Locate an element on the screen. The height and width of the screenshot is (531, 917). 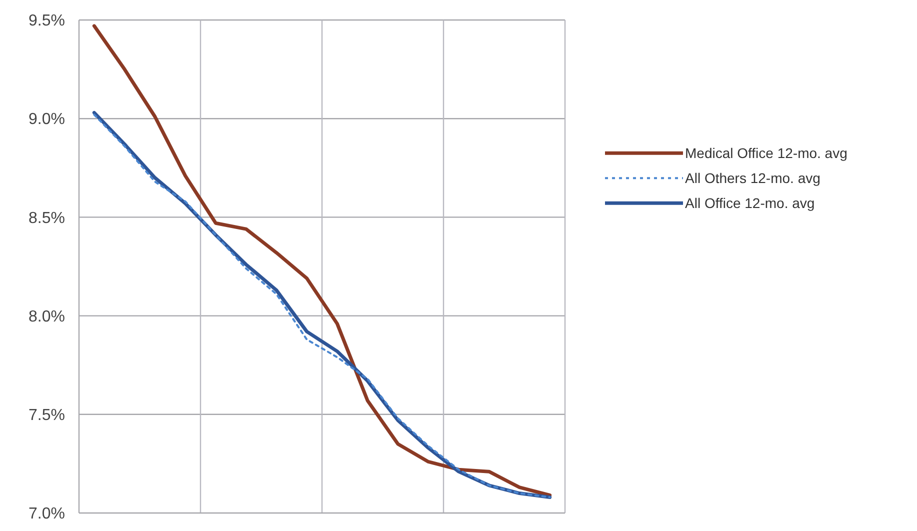
y-tick-label: 7.0% is located at coordinates (46, 514).